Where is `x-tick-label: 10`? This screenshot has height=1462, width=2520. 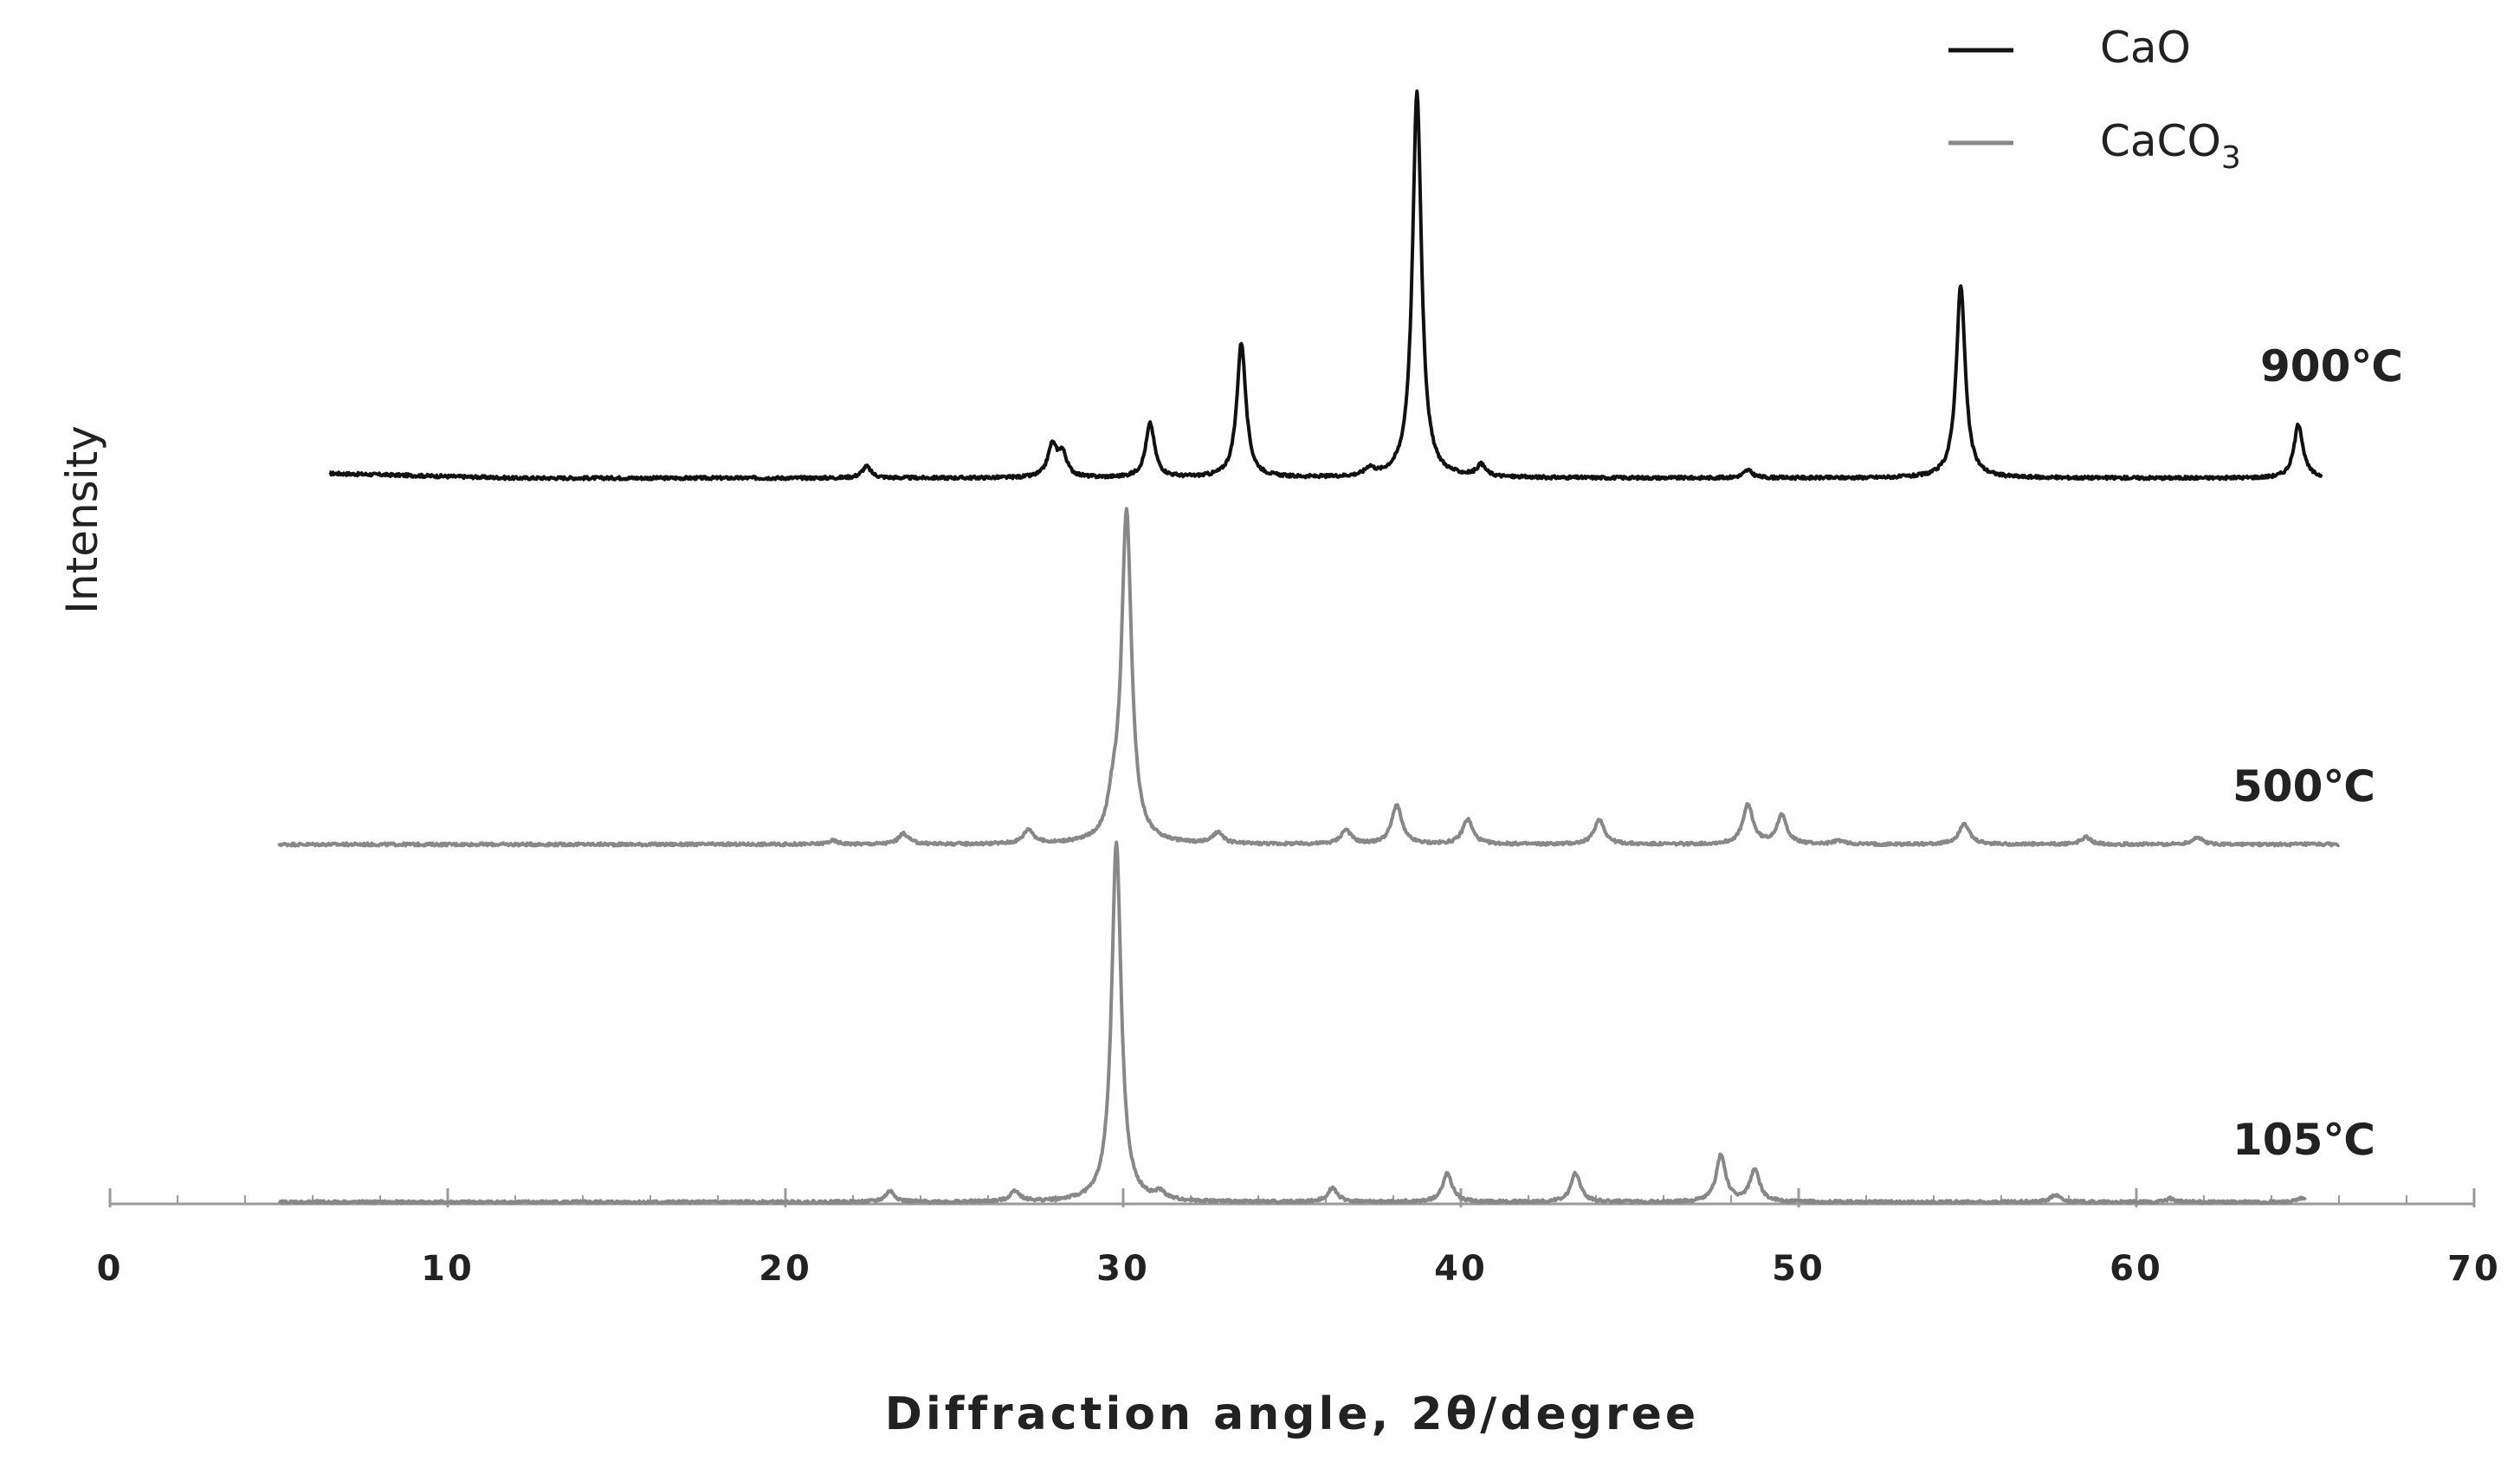
x-tick-label: 10 is located at coordinates (448, 1269).